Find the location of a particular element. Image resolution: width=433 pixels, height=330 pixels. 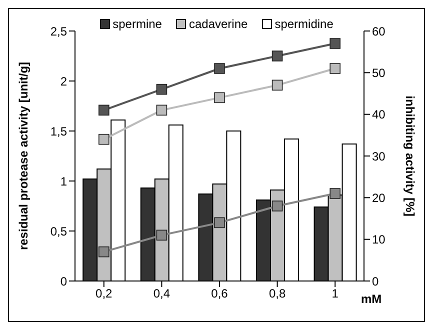

y2-tick-label: 10 is located at coordinates (379, 239).